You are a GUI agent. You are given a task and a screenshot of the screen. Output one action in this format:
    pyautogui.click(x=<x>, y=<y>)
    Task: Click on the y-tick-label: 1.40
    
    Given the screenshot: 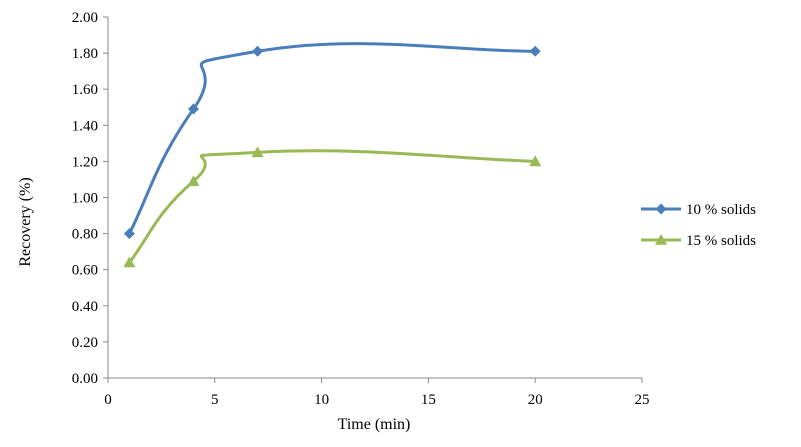 What is the action you would take?
    pyautogui.click(x=85, y=126)
    